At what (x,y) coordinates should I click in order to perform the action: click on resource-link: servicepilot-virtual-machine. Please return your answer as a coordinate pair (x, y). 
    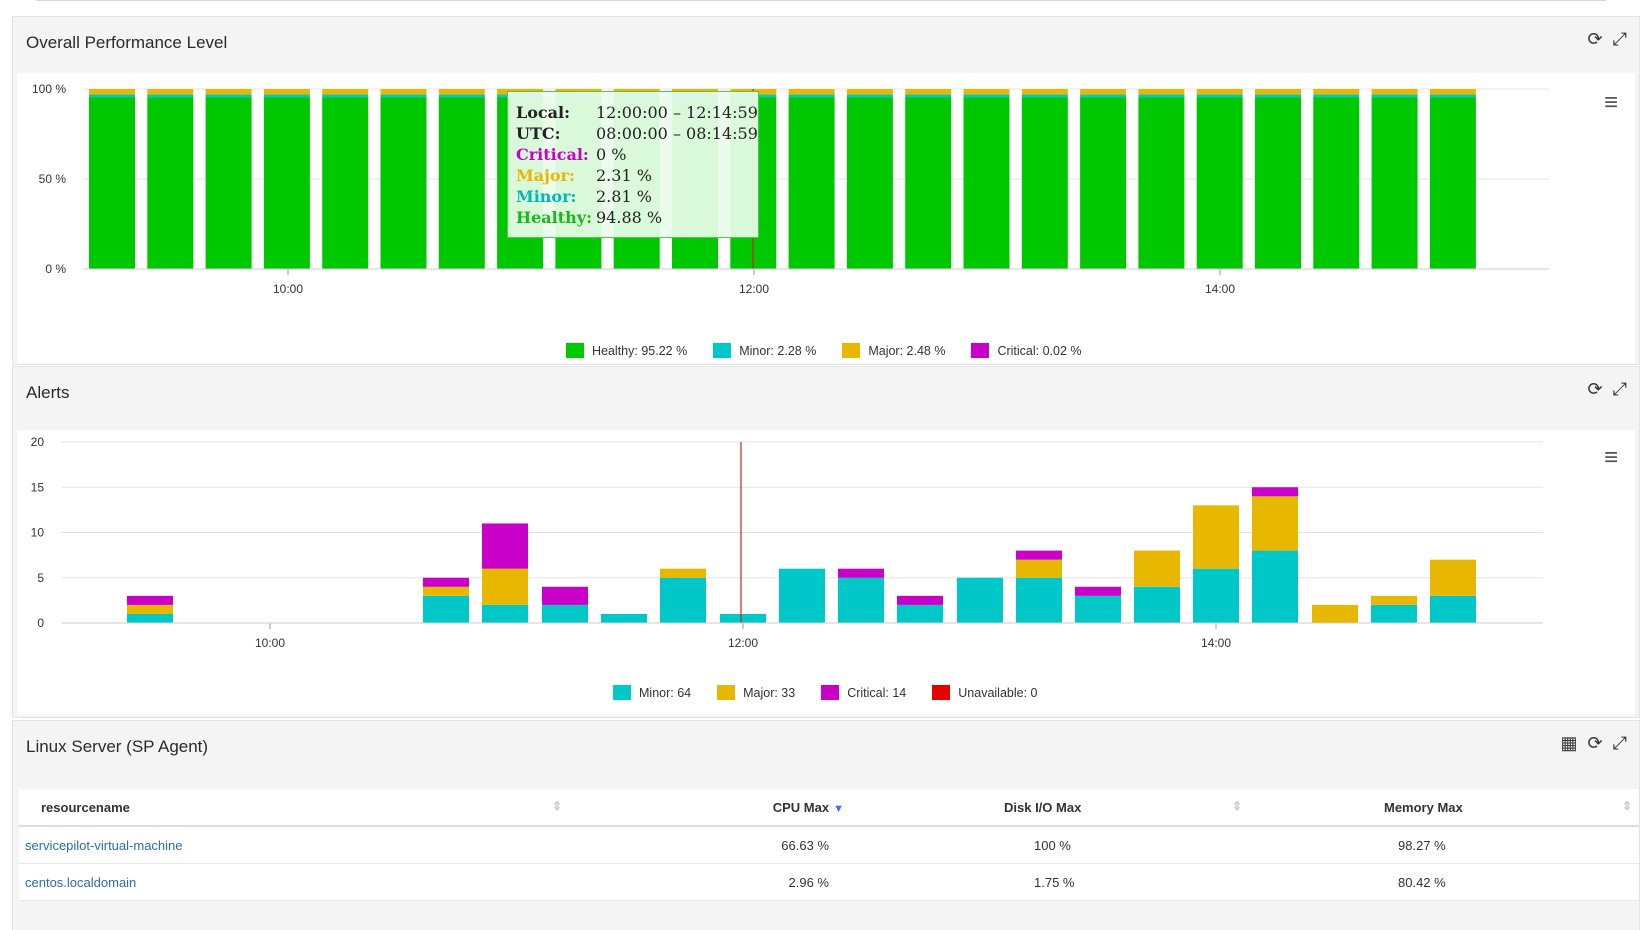
    Looking at the image, I should click on (104, 845).